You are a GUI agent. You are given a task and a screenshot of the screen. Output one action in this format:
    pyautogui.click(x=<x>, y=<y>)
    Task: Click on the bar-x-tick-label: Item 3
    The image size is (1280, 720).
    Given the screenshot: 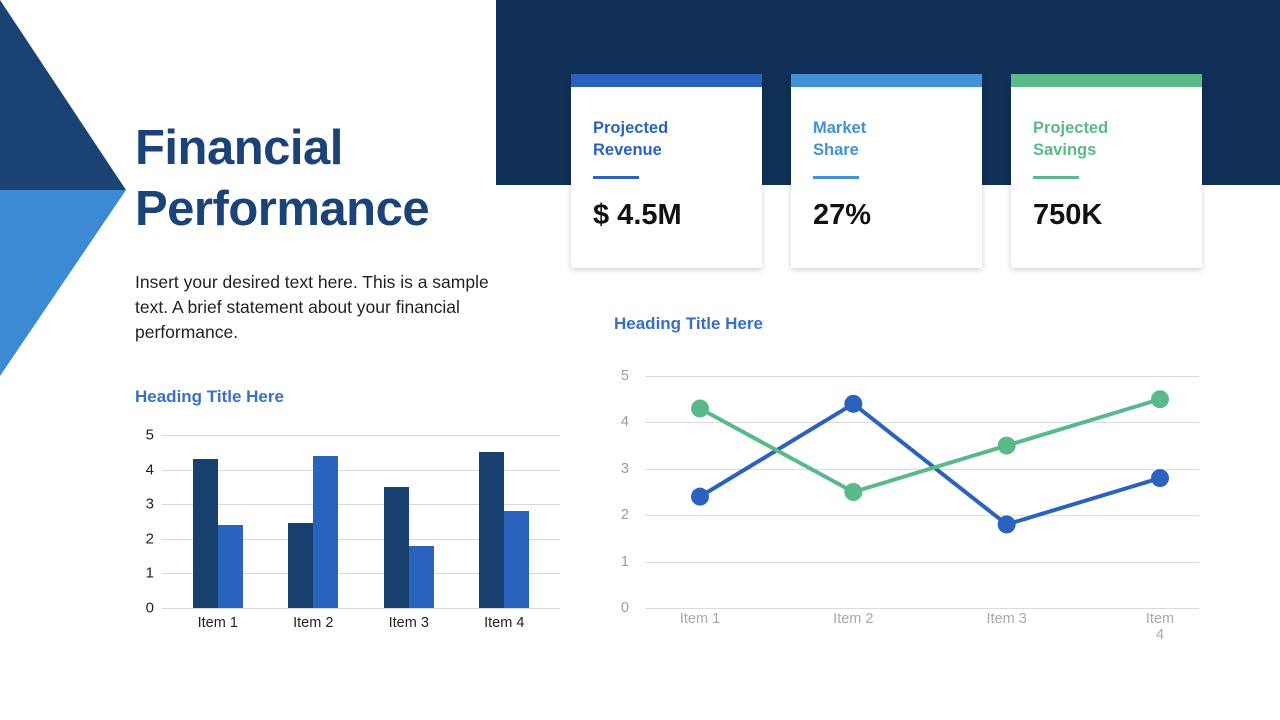 What is the action you would take?
    pyautogui.click(x=408, y=623)
    